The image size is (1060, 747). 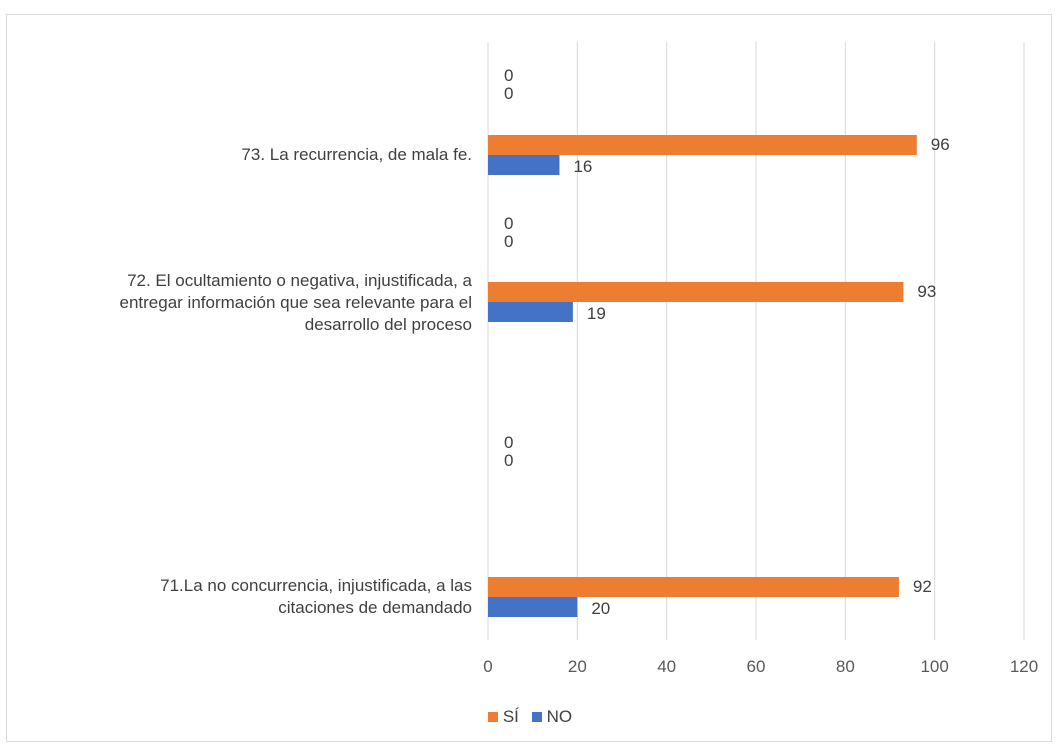 What do you see at coordinates (236, 155) in the screenshot?
I see `category-label: 73. La recurrencia, de mala fe.` at bounding box center [236, 155].